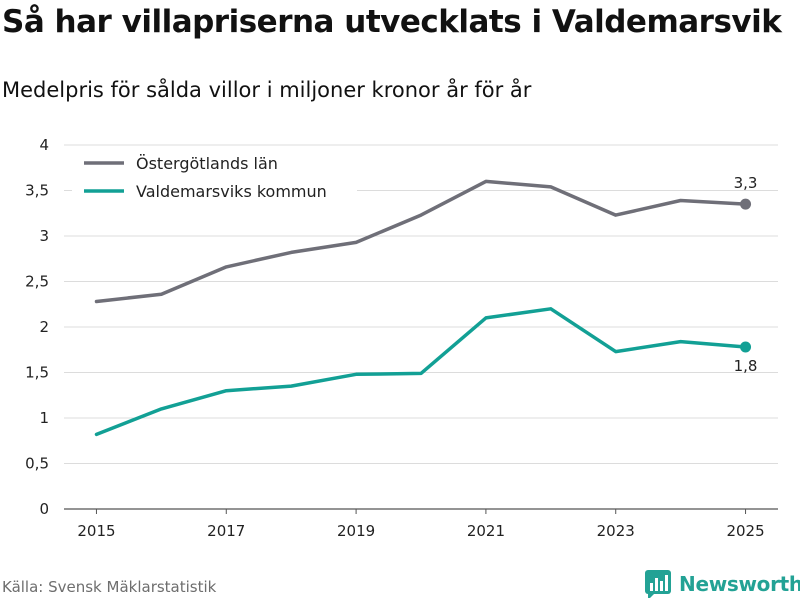 The height and width of the screenshot is (600, 800). I want to click on legend-label: Valdemarsviks kommun, so click(231, 191).